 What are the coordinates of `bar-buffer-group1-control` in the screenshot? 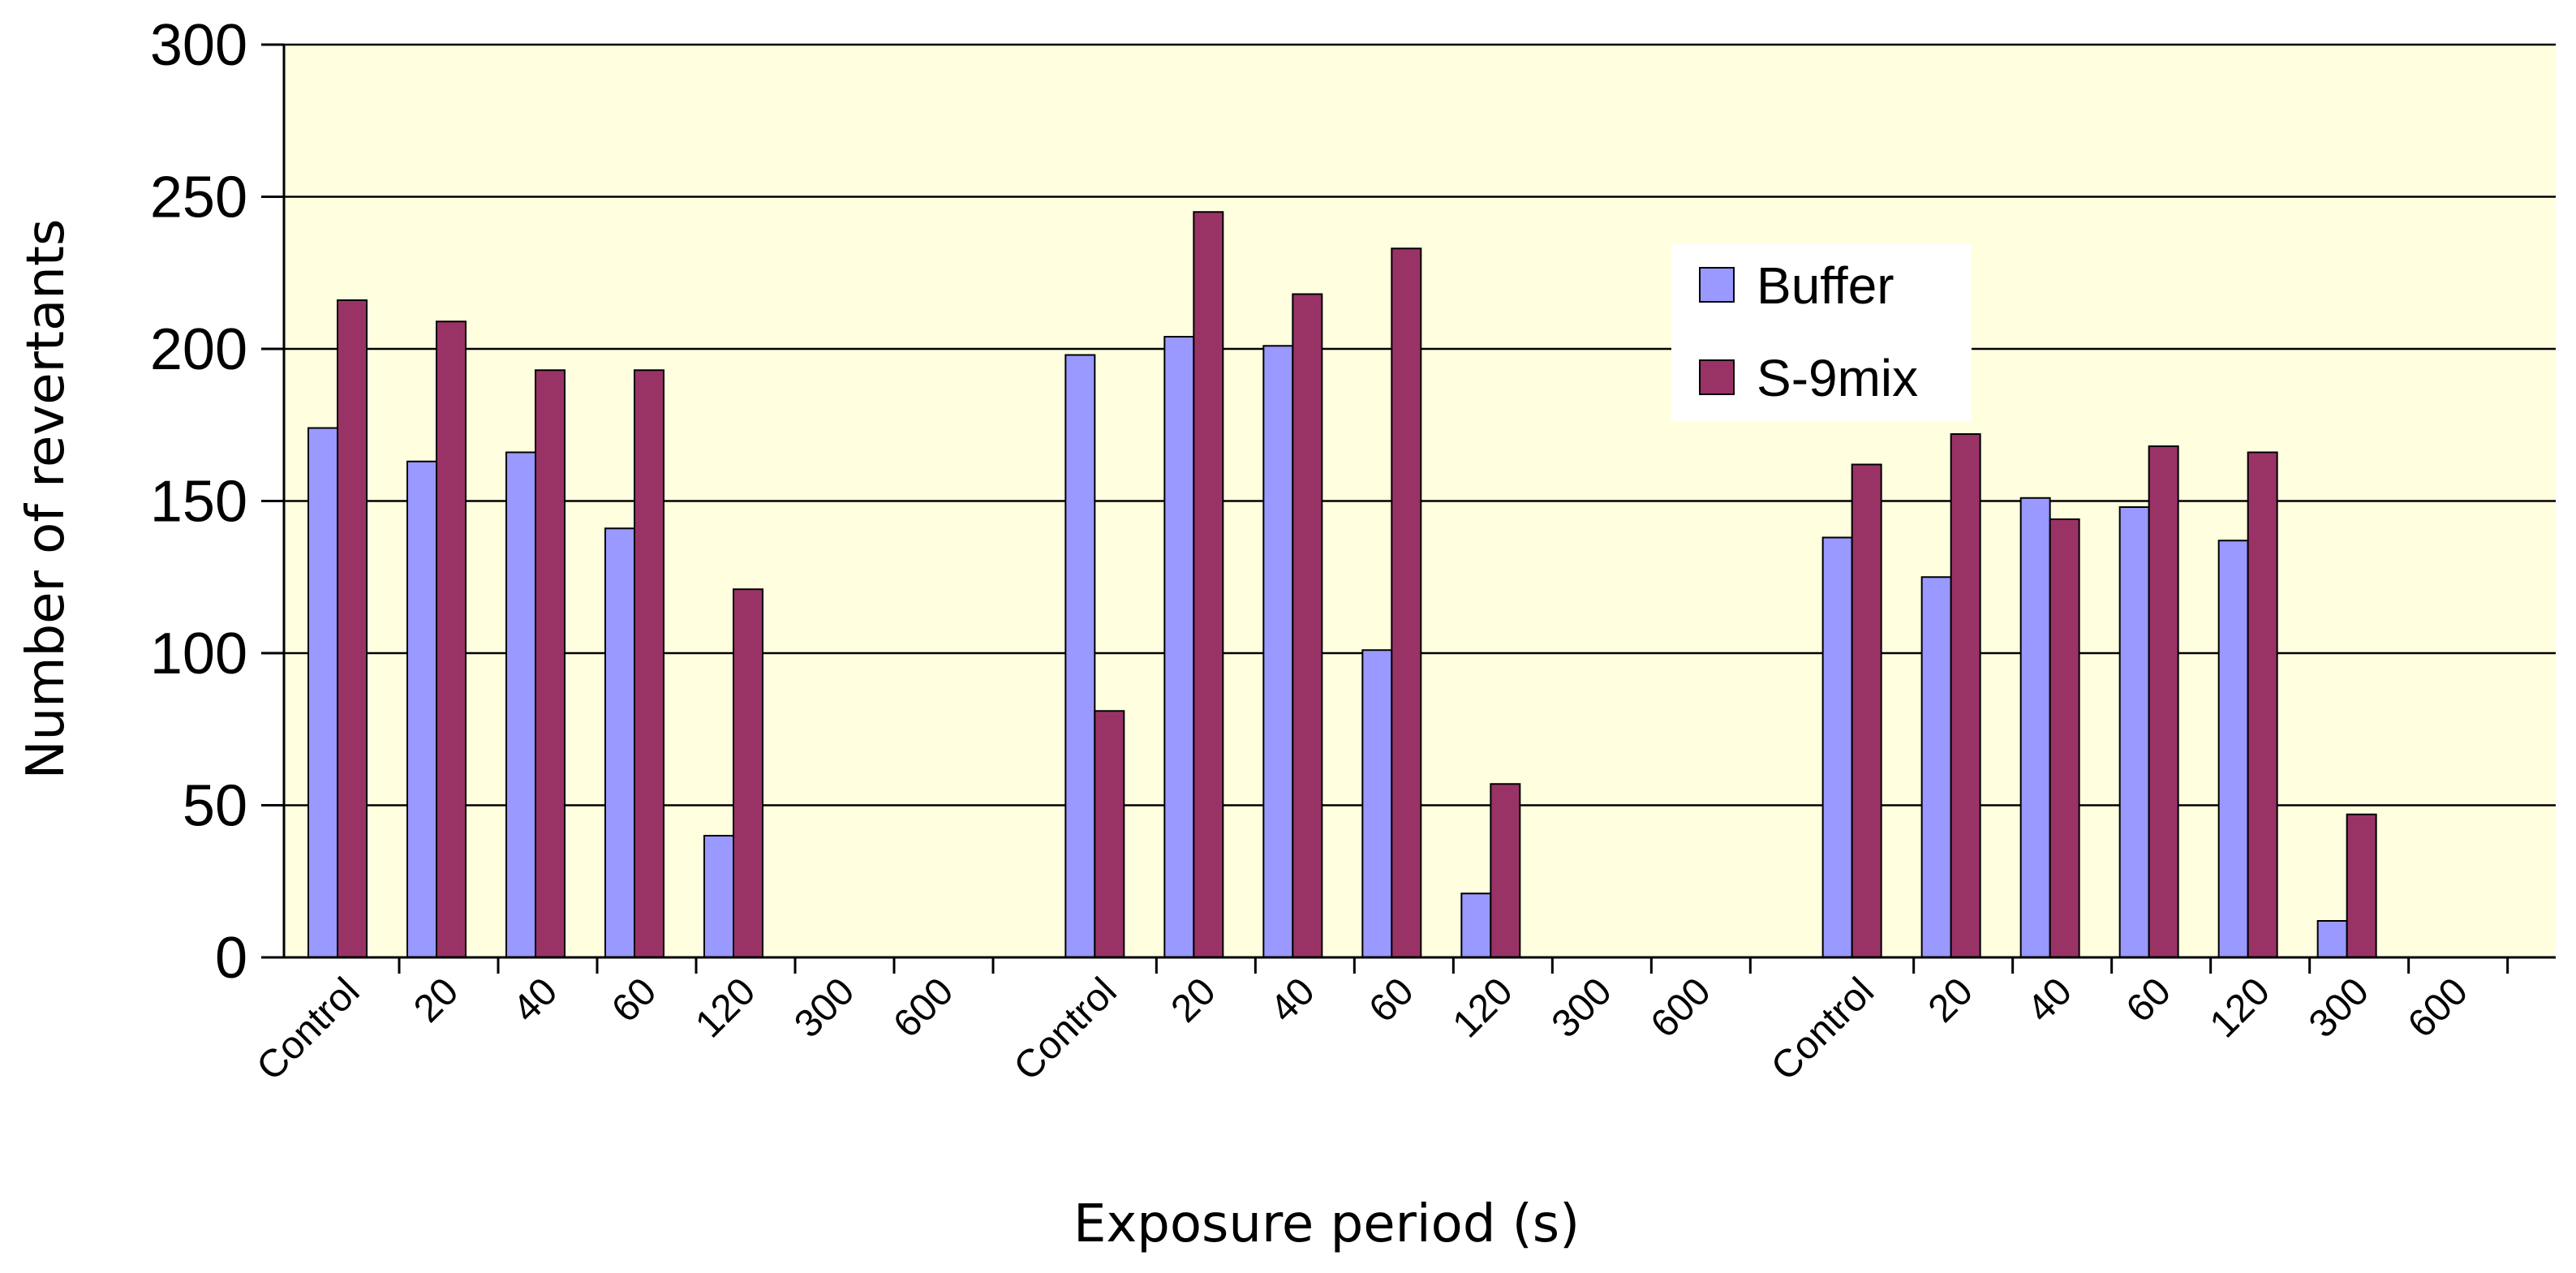 It's located at (322, 693).